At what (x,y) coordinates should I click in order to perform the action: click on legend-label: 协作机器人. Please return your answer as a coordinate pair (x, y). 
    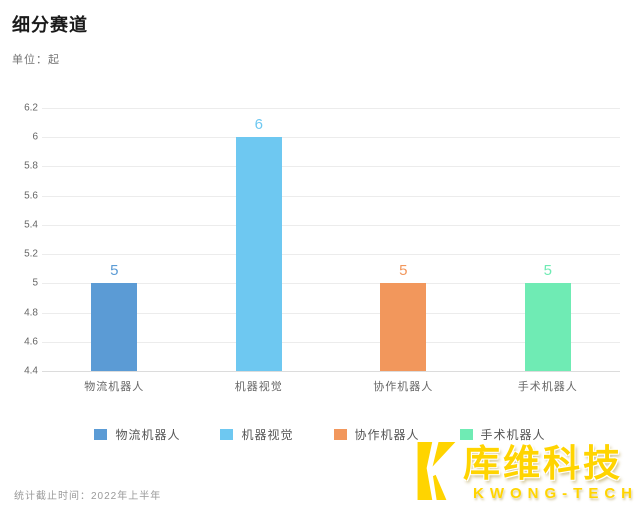
    Looking at the image, I should click on (387, 435).